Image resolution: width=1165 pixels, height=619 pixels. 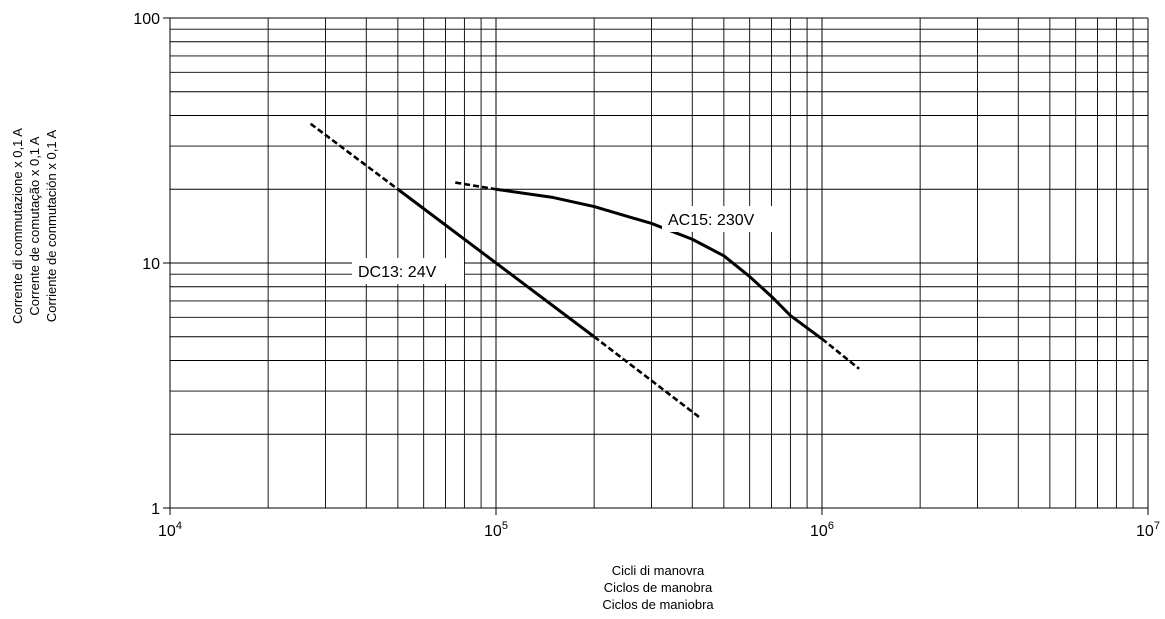 What do you see at coordinates (711, 220) in the screenshot?
I see `series-label-2: AC15: 230V` at bounding box center [711, 220].